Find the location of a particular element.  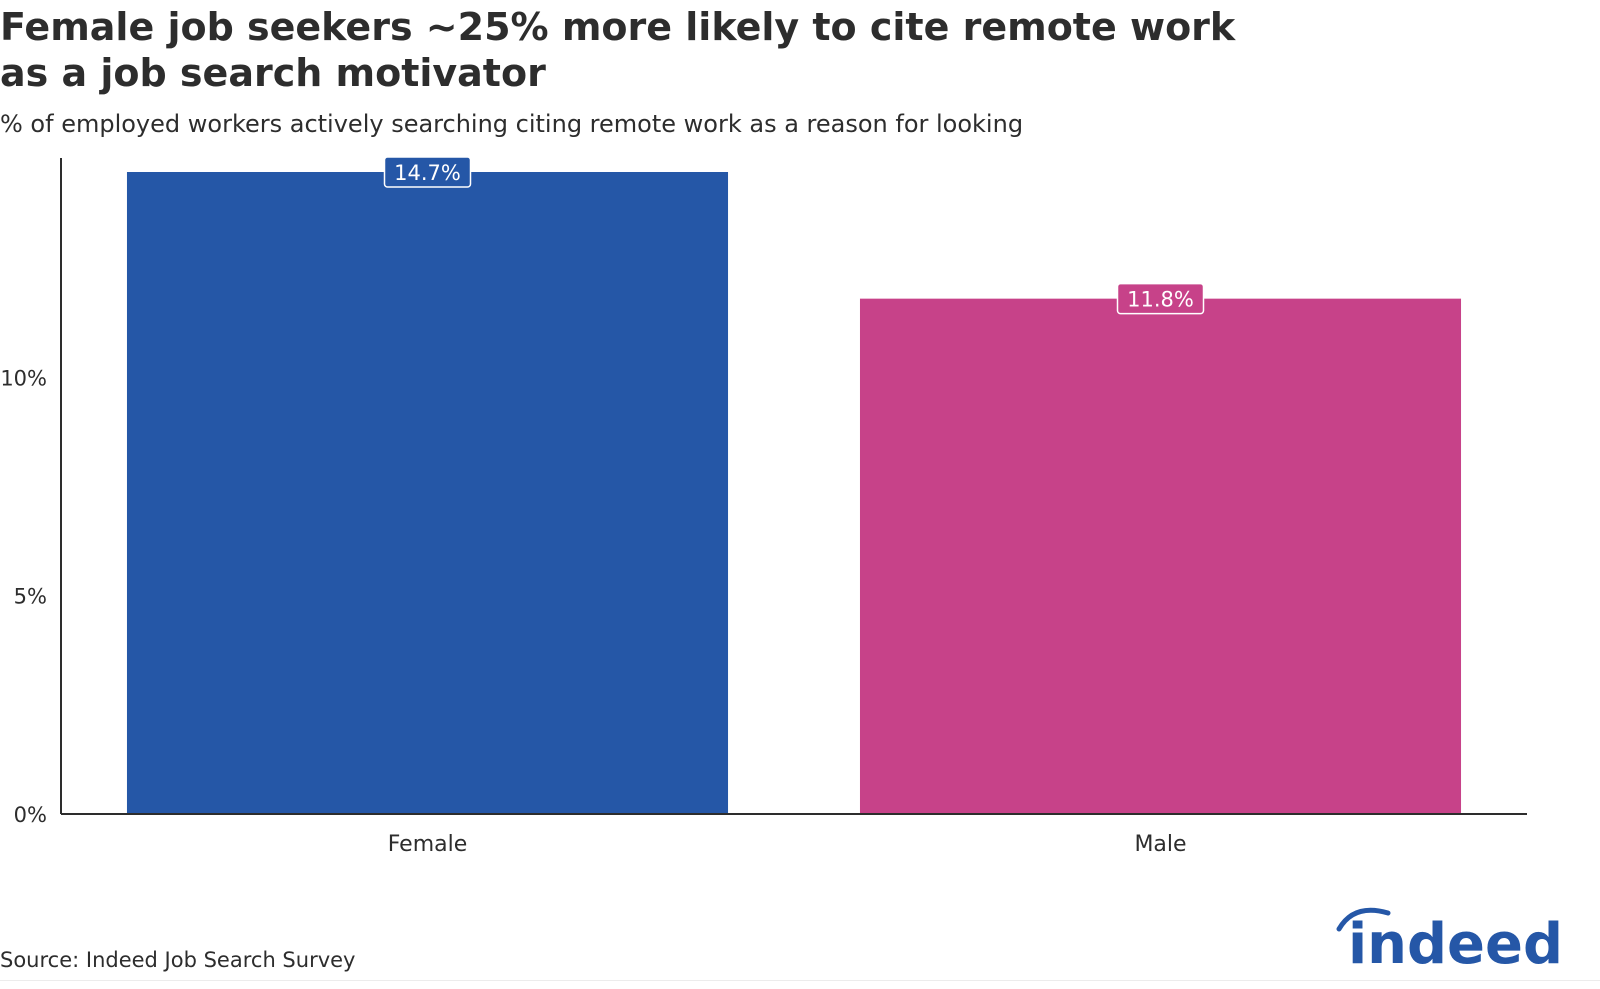

indeed-logo: indeed is located at coordinates (1449, 937).